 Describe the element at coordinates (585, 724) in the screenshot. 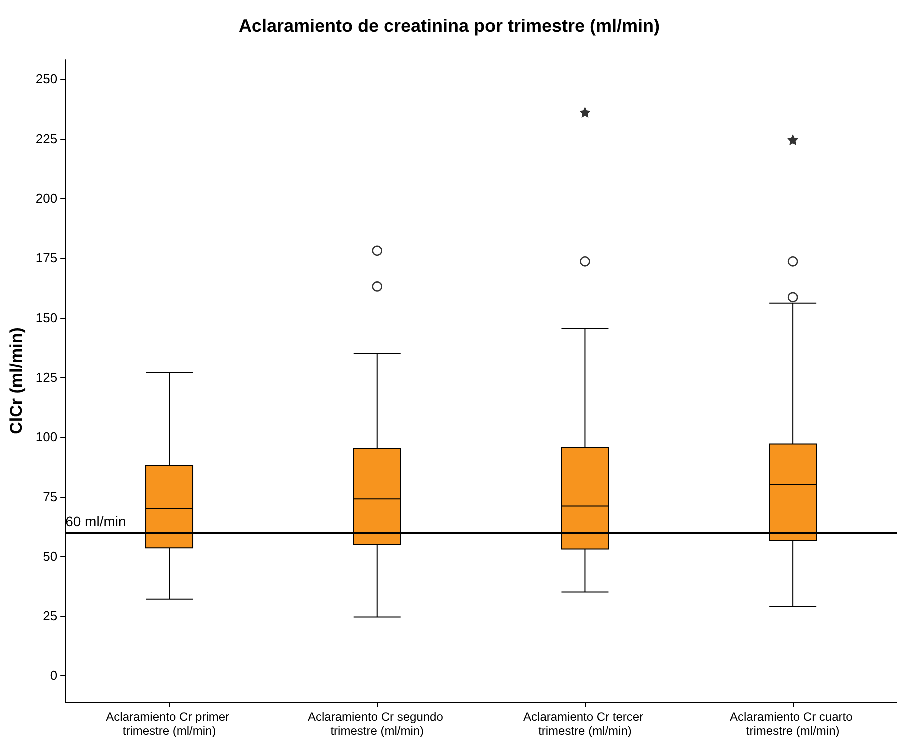

I see `x-tick-label: Aclaramiento Cr tercer trimestre (ml/min)` at that location.